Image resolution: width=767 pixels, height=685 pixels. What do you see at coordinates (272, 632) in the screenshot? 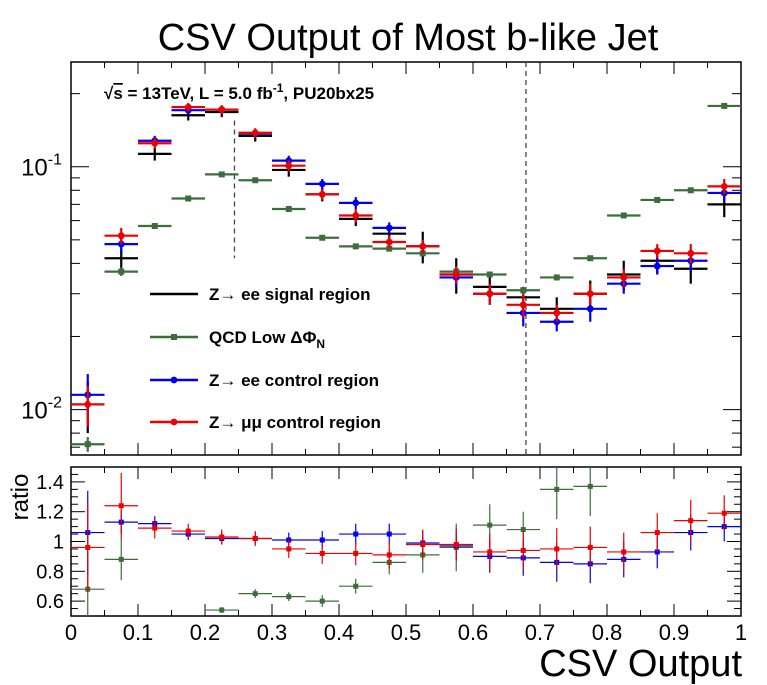
I see `x-tick-label: 0.3` at bounding box center [272, 632].